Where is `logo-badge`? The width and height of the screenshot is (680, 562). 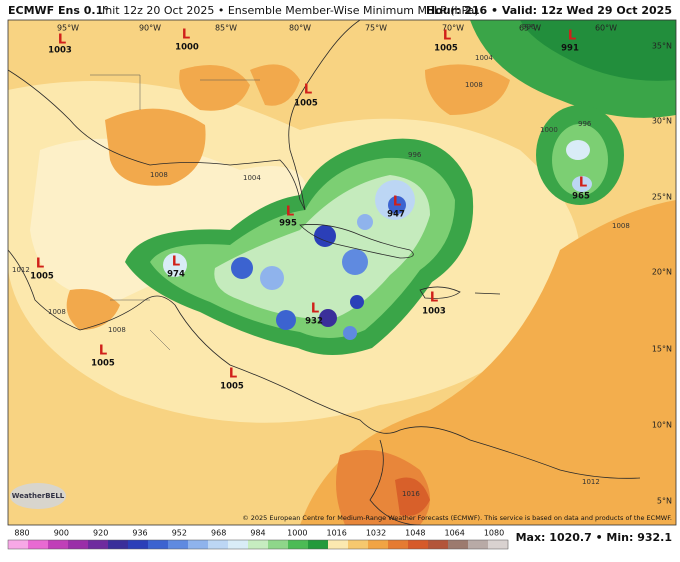 logo-badge is located at coordinates (38, 496).